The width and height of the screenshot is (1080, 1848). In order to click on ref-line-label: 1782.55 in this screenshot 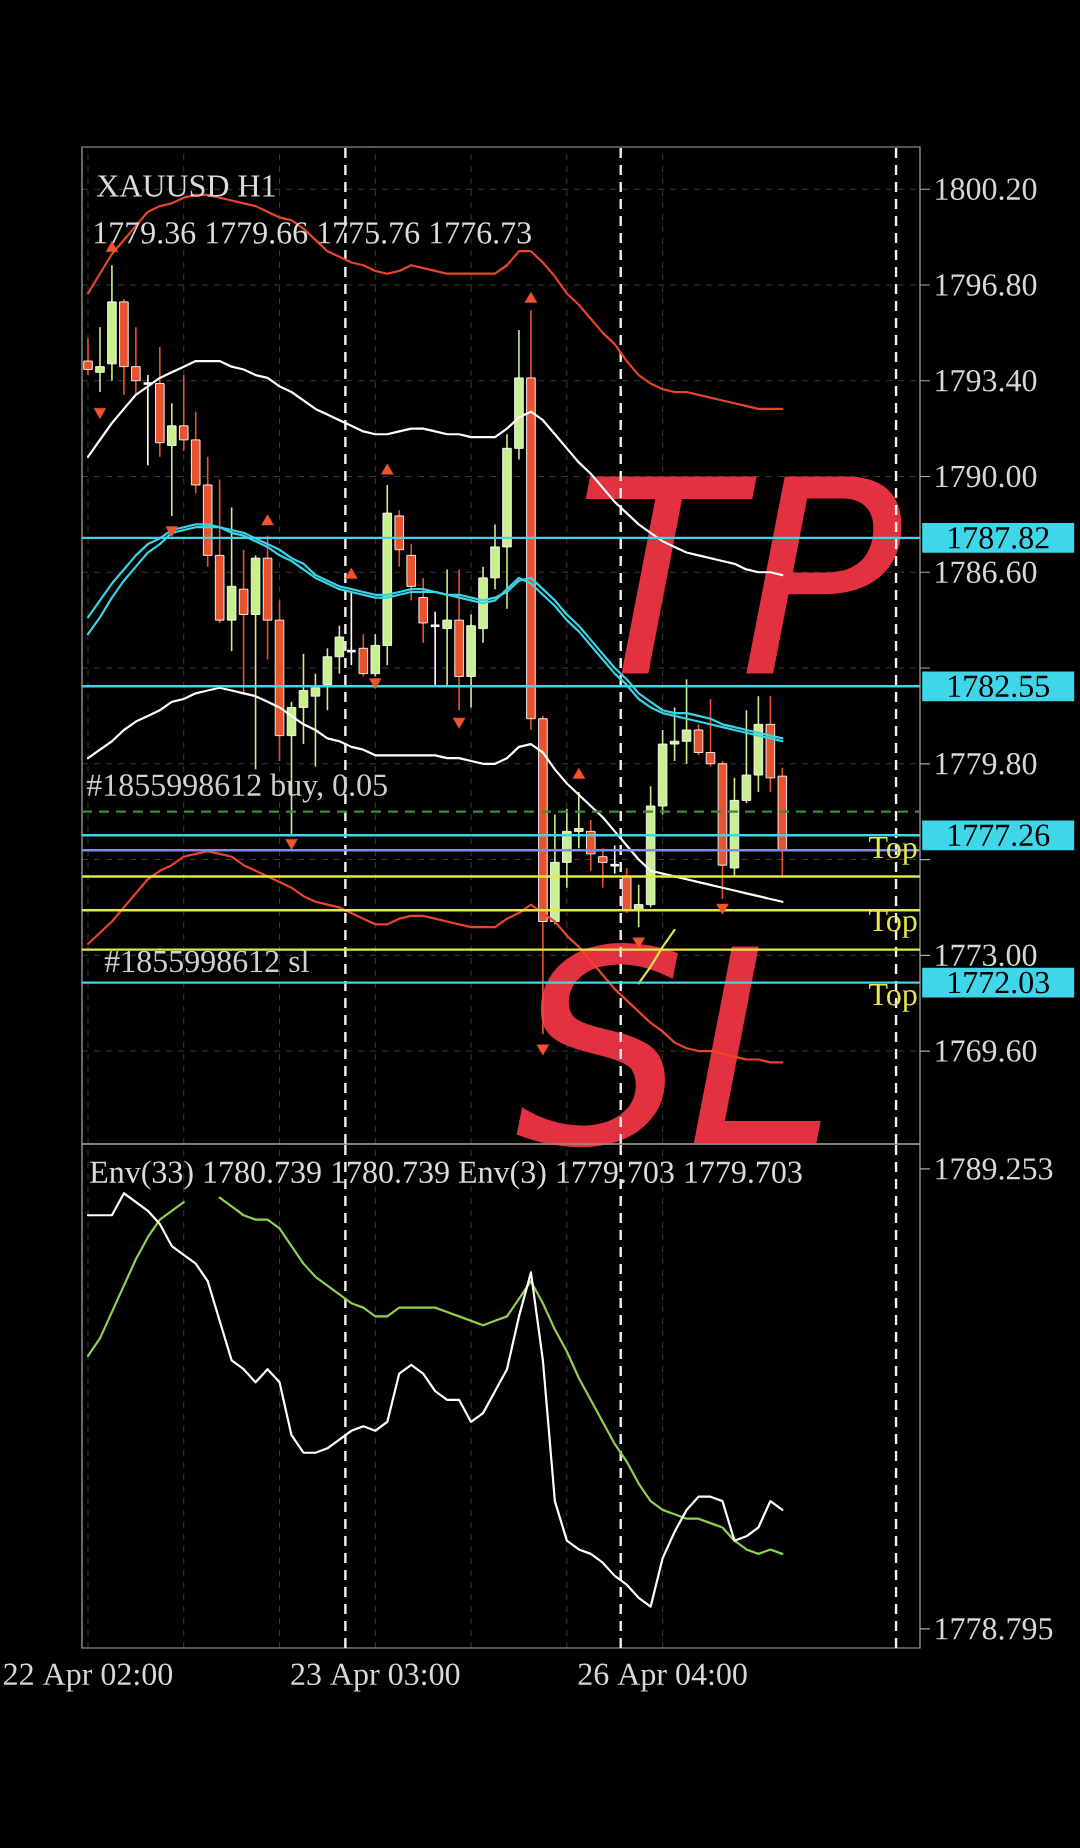, I will do `click(999, 686)`.